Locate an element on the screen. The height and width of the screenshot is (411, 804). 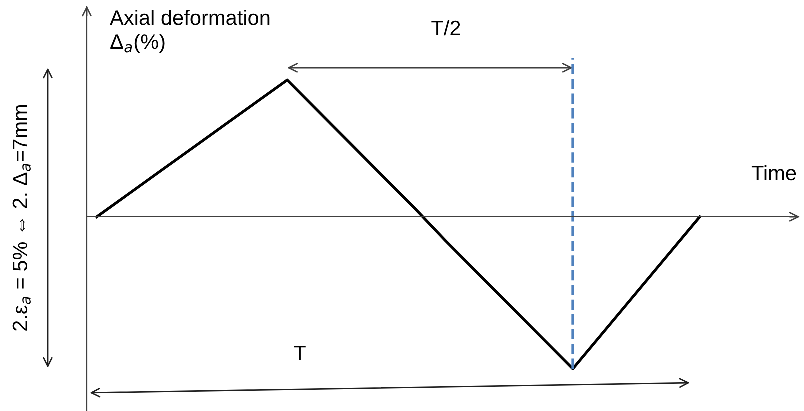
text: 2.ε$_{a}$ = 5% ⇔ 2. Δ$_{a}$=7mm is located at coordinates (21, 218).